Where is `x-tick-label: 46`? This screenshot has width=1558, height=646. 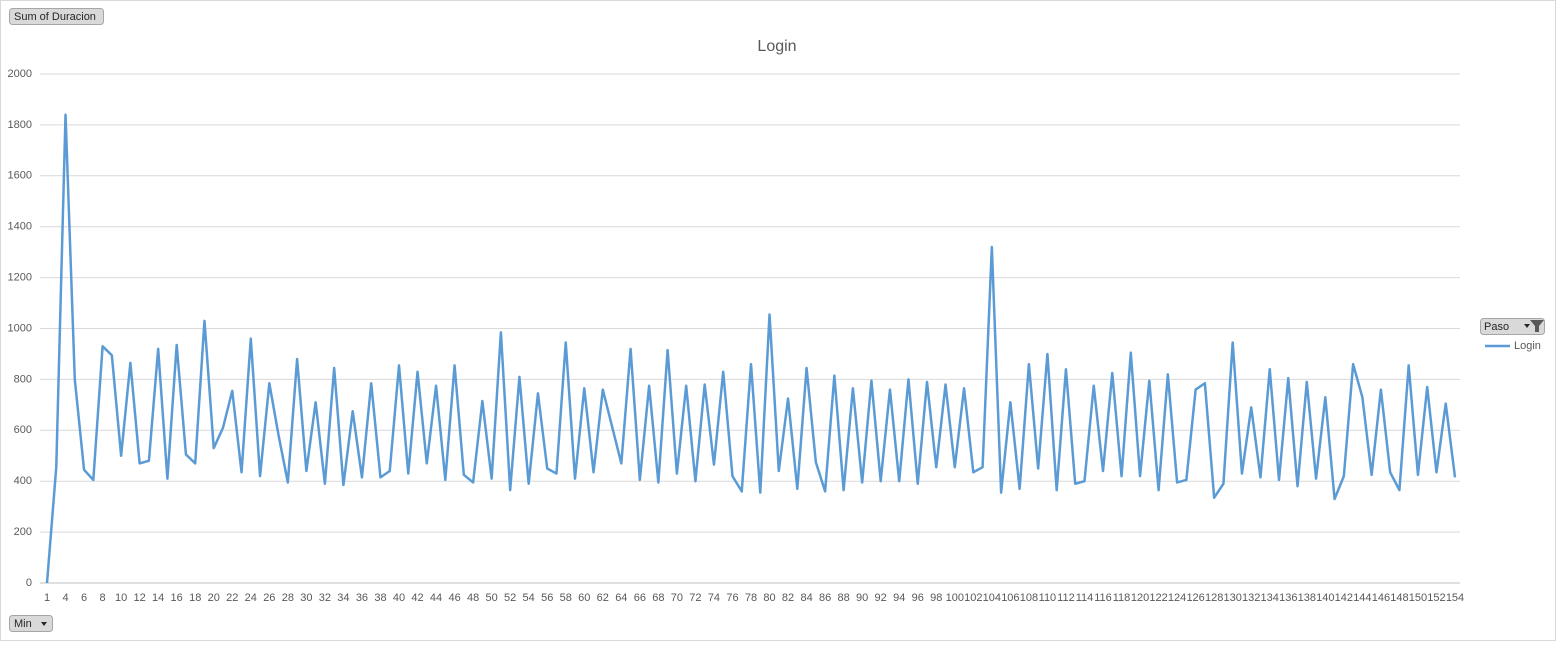 x-tick-label: 46 is located at coordinates (454, 598).